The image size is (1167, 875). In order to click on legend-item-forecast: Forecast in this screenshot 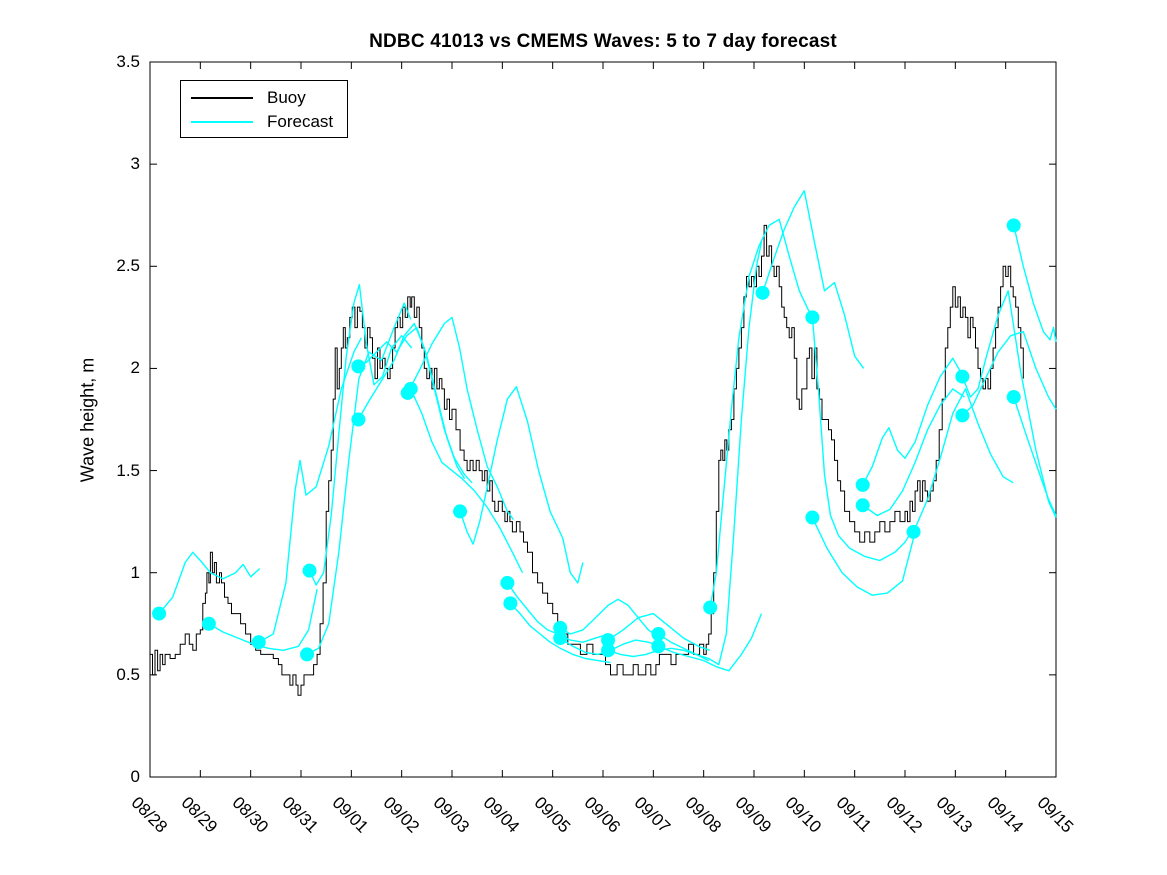, I will do `click(257, 122)`.